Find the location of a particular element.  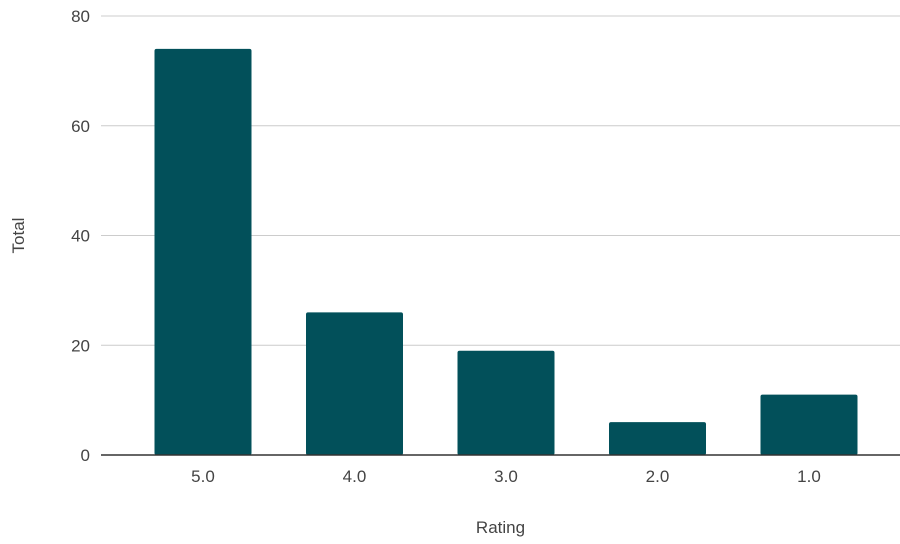

y-tick-label: 80 is located at coordinates (80, 16).